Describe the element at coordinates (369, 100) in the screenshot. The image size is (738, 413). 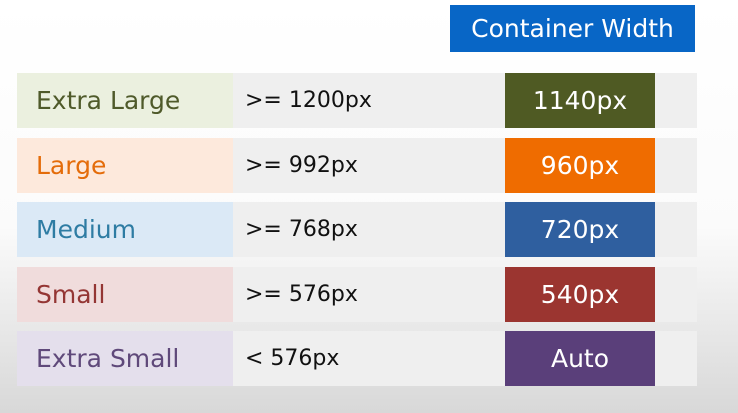
I see `breakpoint: >= 1200px` at that location.